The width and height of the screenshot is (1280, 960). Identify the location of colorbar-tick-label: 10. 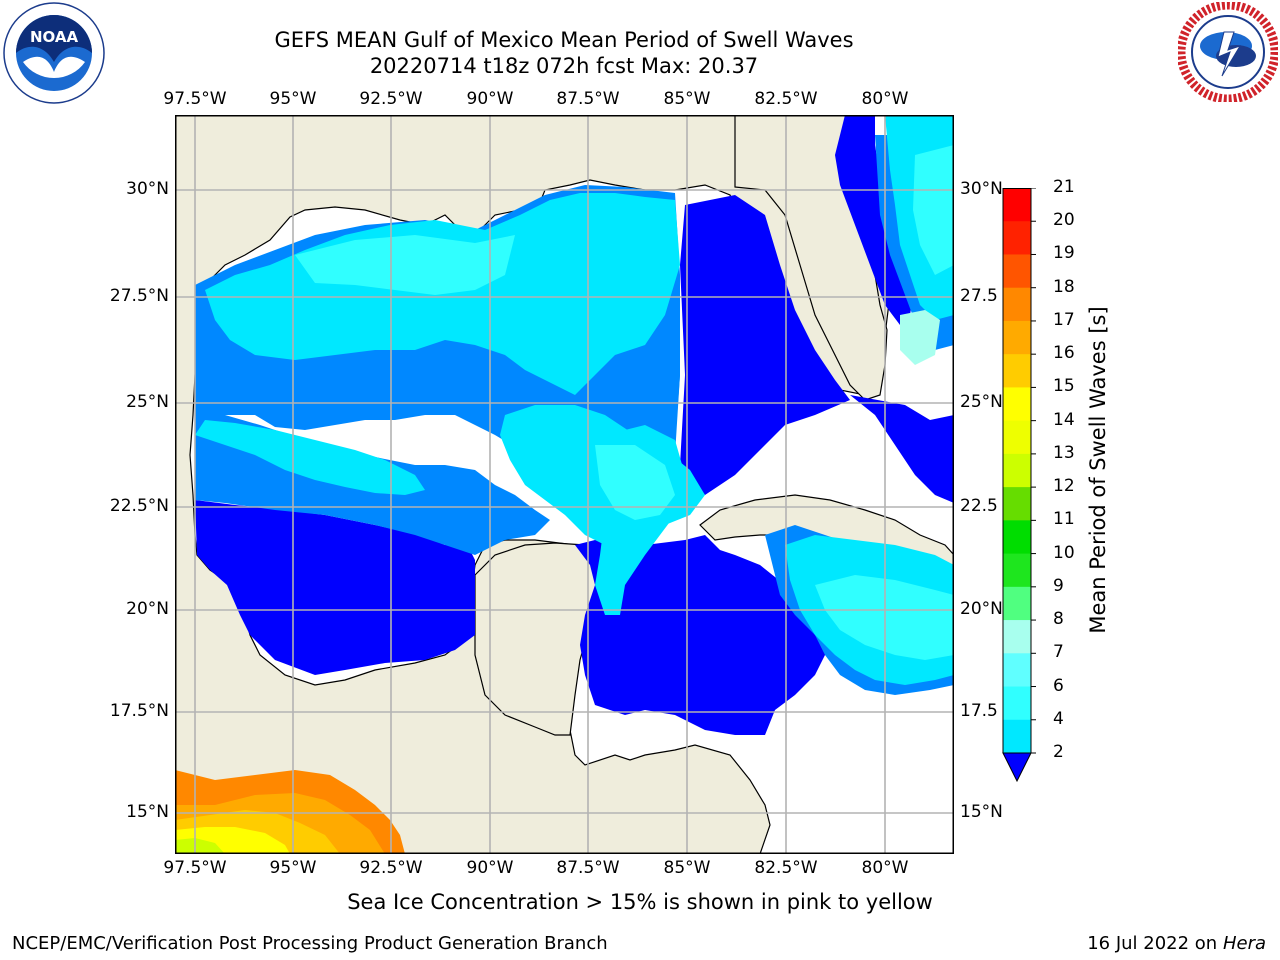
(1064, 552).